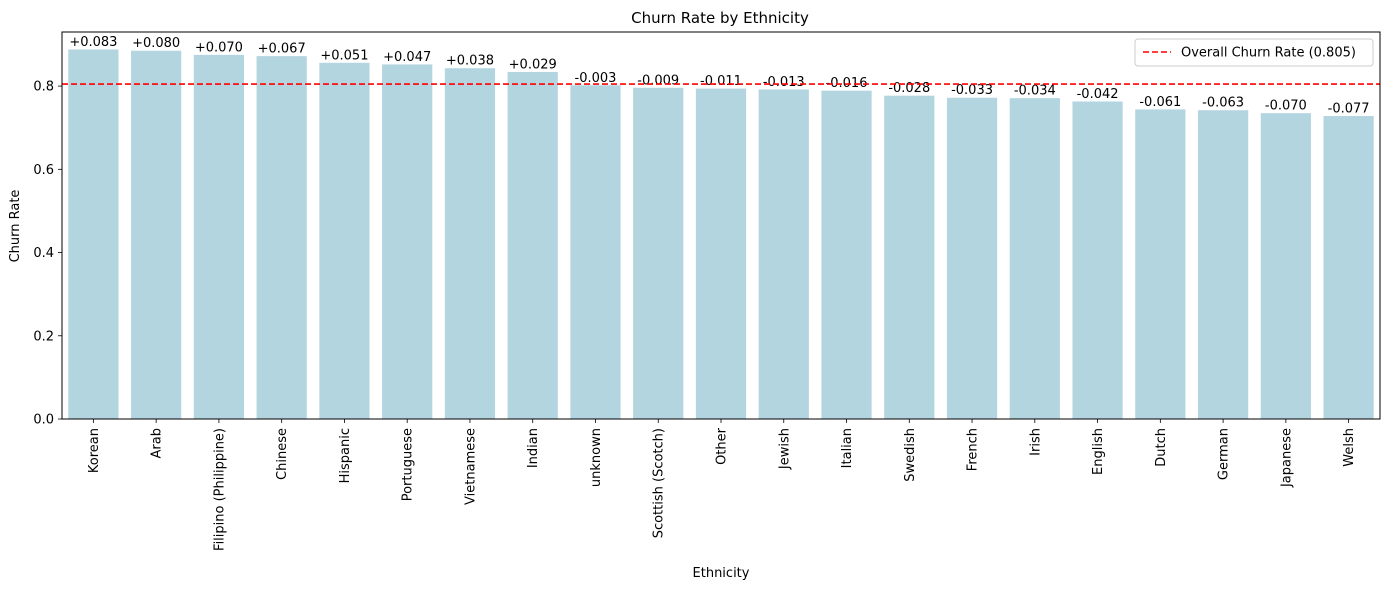  What do you see at coordinates (784, 449) in the screenshot?
I see `x-tick-label: Jewish` at bounding box center [784, 449].